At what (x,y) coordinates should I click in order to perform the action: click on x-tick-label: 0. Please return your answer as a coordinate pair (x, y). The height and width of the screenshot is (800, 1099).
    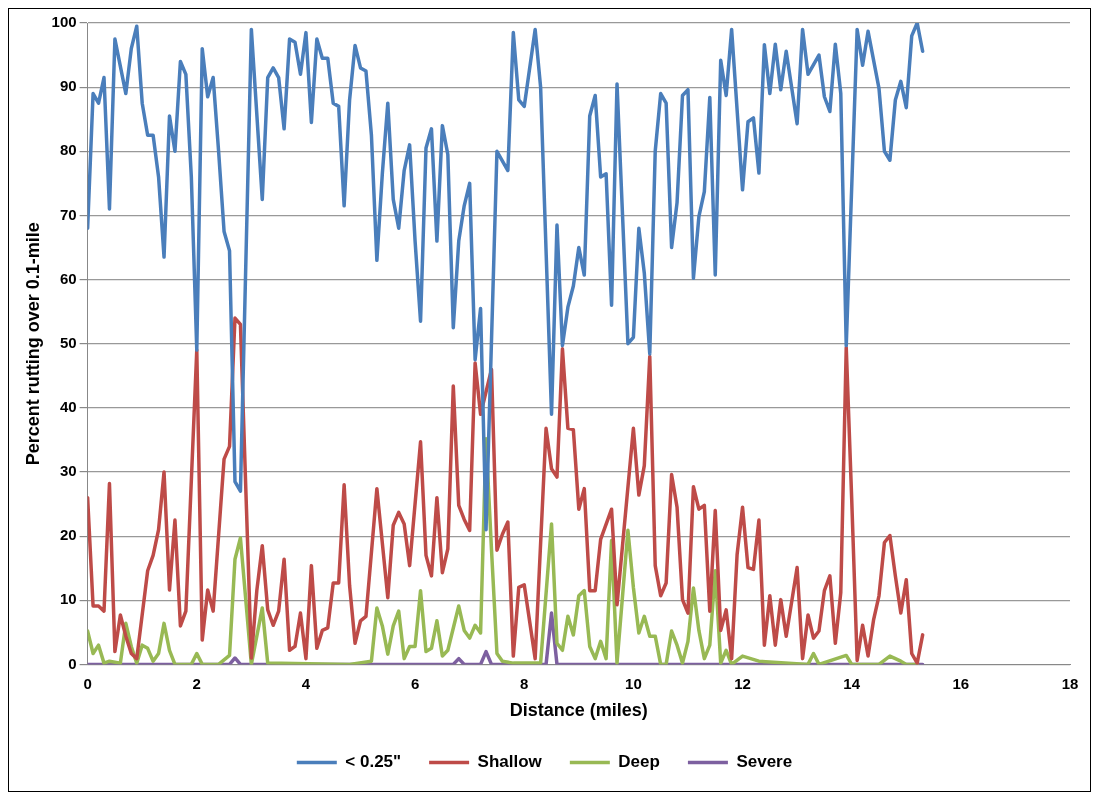
    Looking at the image, I should click on (87, 683).